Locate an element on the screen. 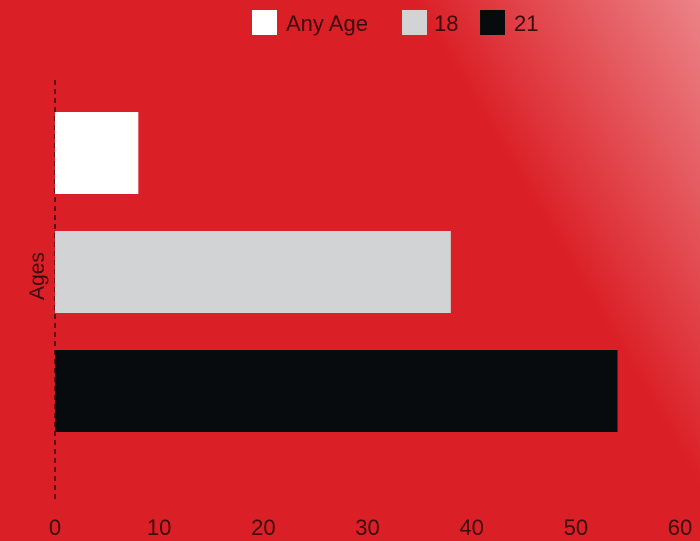  legend-label-0: Any Age is located at coordinates (327, 23).